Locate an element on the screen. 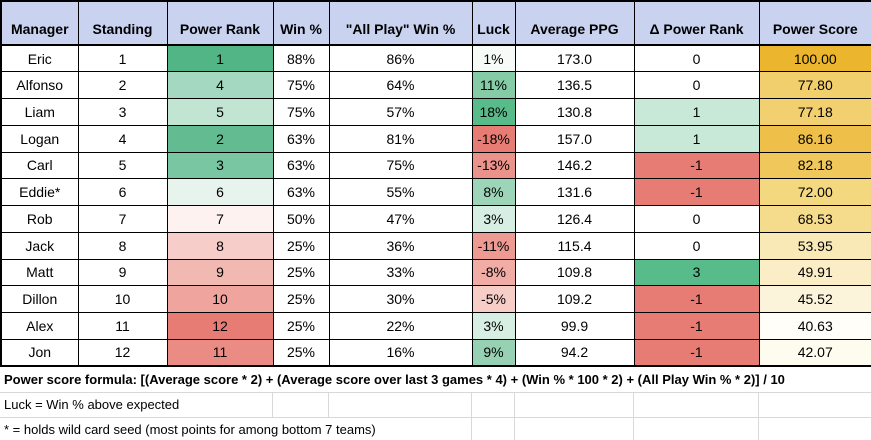 The image size is (871, 440). cell-luck: 8% is located at coordinates (493, 192).